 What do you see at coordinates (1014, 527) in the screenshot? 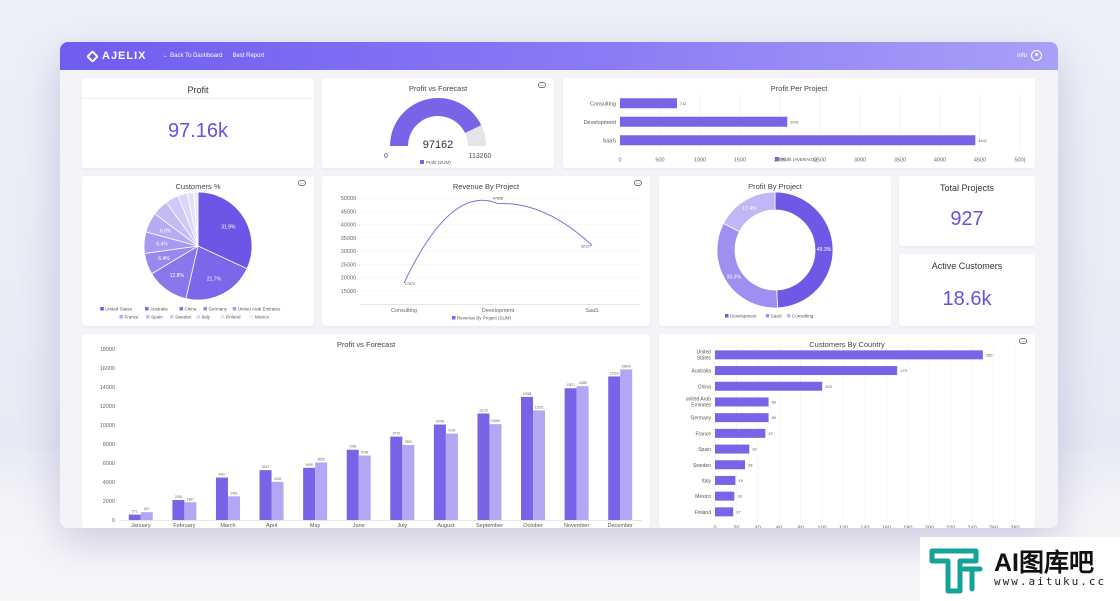
I see `x-tick-label: 280` at bounding box center [1014, 527].